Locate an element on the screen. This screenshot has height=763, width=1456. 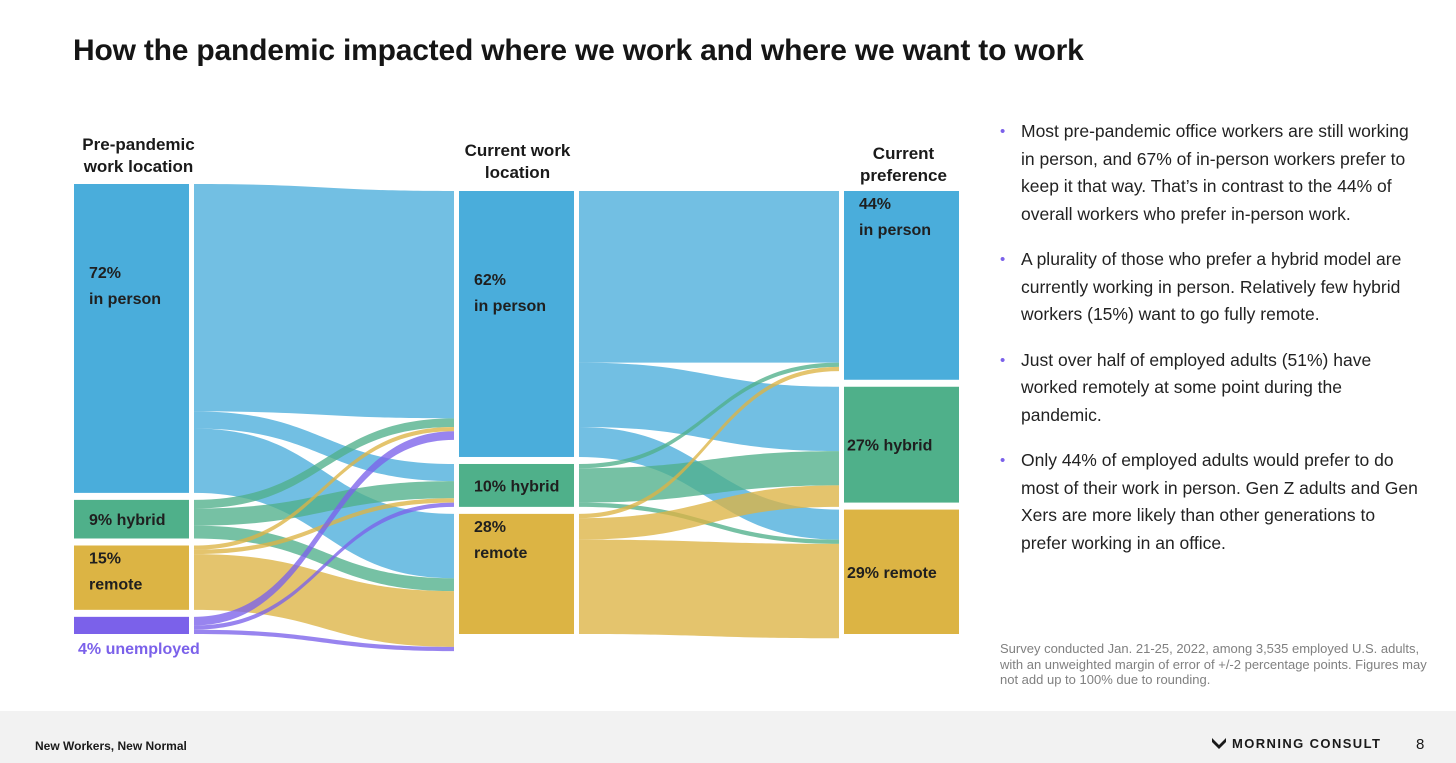
flow-cur-remote-to-pref-remote is located at coordinates (709, 589).